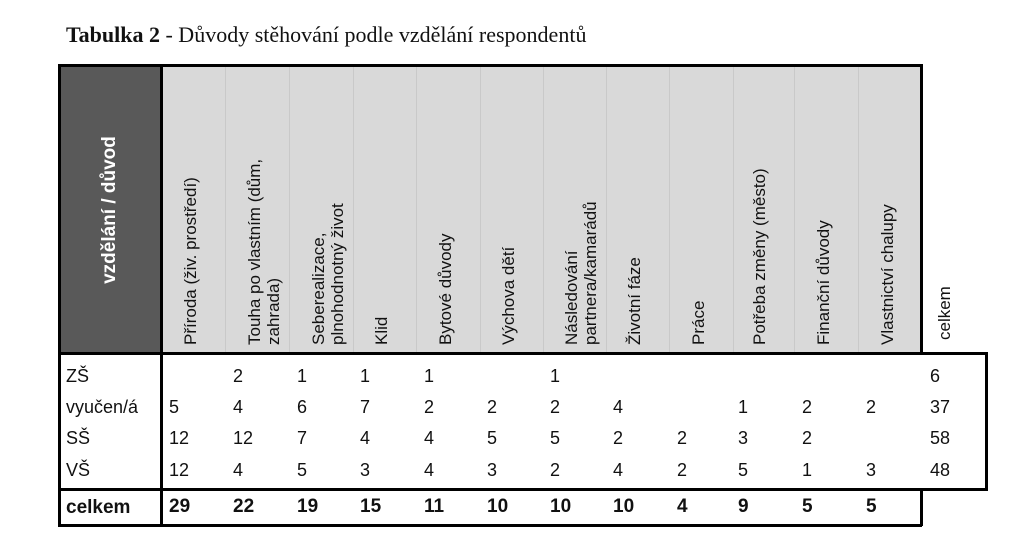 This screenshot has height=549, width=1024. Describe the element at coordinates (508, 295) in the screenshot. I see `column-header-line: Výchova dětí` at that location.